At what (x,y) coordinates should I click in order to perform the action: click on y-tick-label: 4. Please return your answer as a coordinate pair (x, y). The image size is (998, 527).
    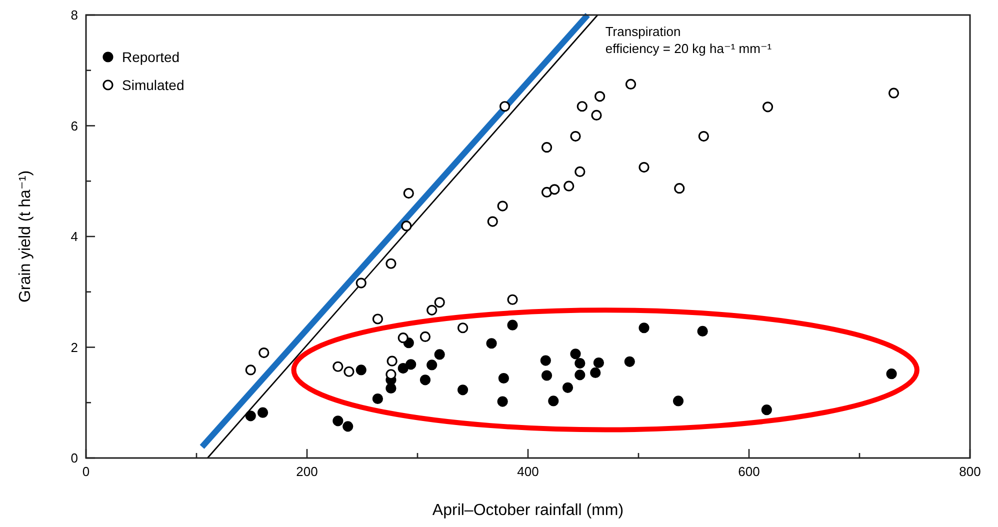
    Looking at the image, I should click on (74, 236).